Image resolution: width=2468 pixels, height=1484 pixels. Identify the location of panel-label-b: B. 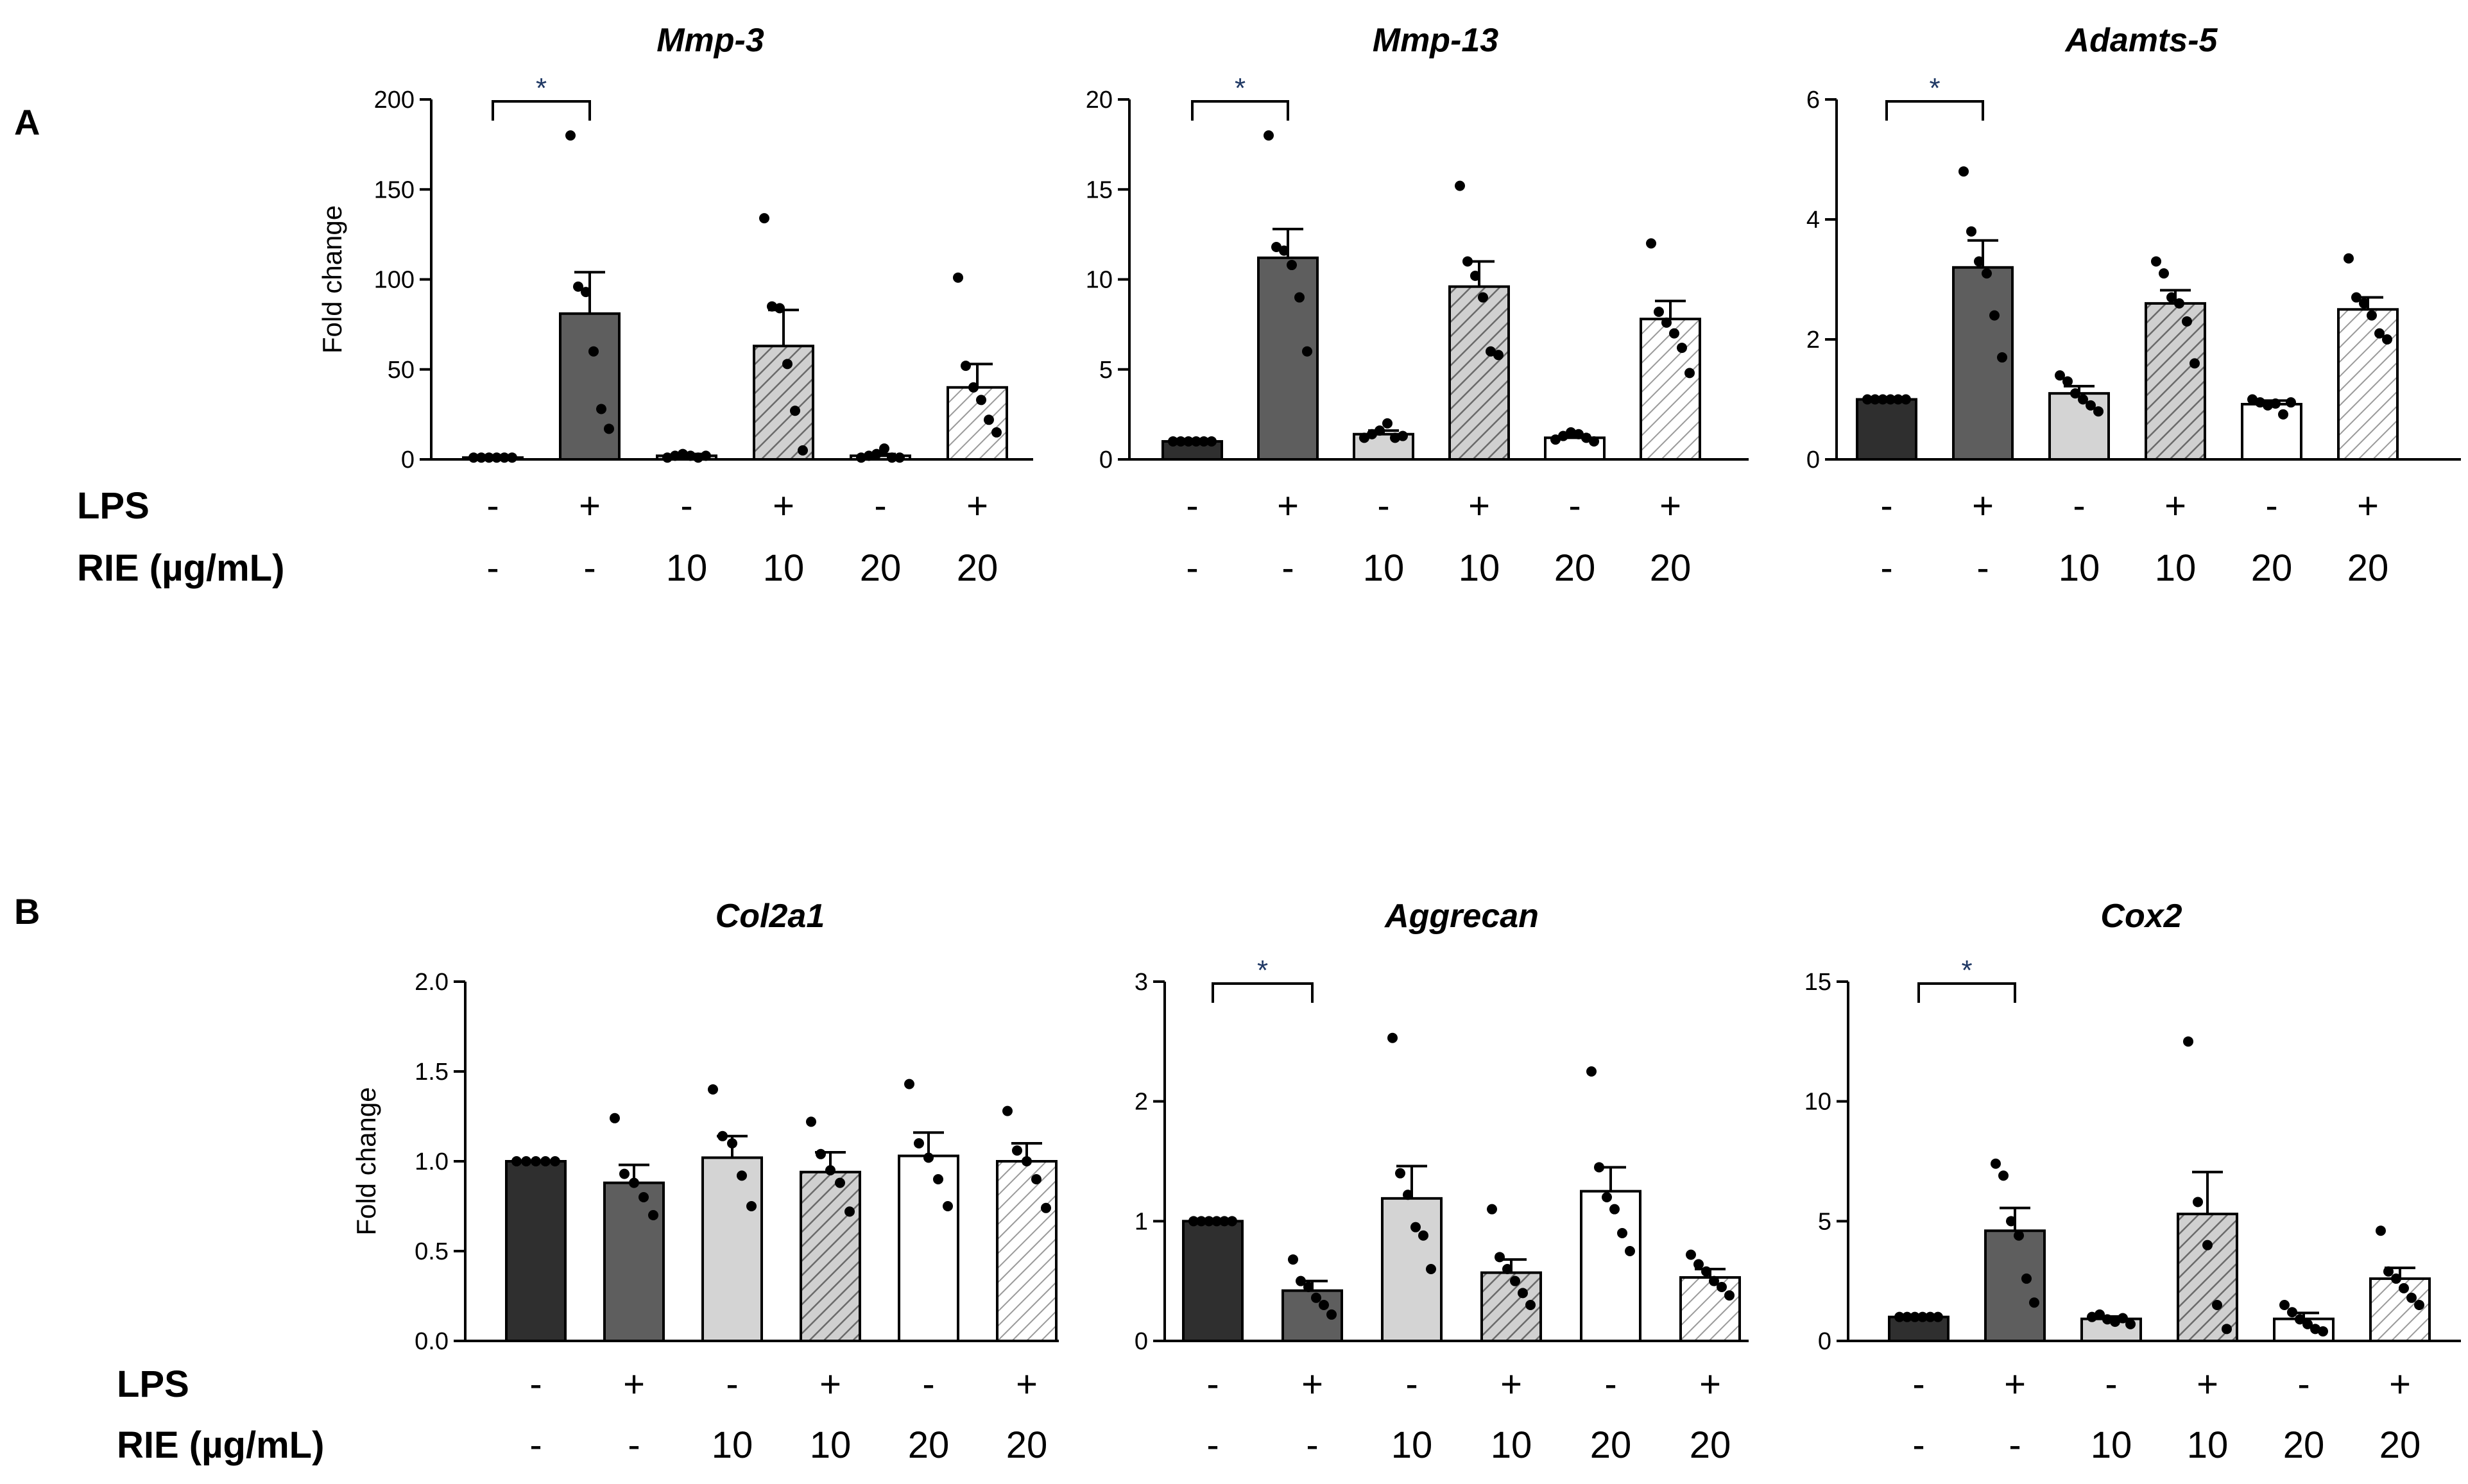
(27, 912).